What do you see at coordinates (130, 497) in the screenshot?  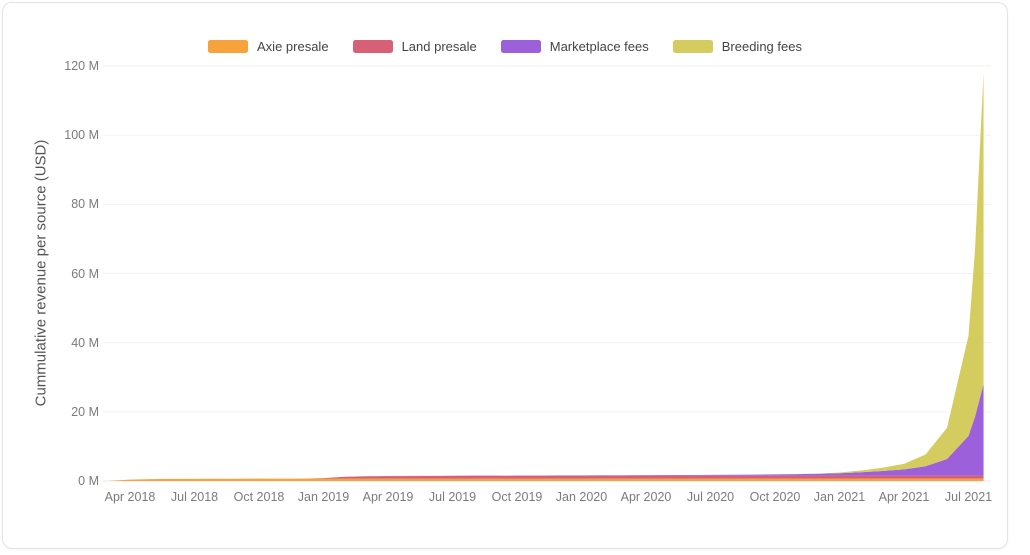 I see `x-tick-label: Apr 2018` at bounding box center [130, 497].